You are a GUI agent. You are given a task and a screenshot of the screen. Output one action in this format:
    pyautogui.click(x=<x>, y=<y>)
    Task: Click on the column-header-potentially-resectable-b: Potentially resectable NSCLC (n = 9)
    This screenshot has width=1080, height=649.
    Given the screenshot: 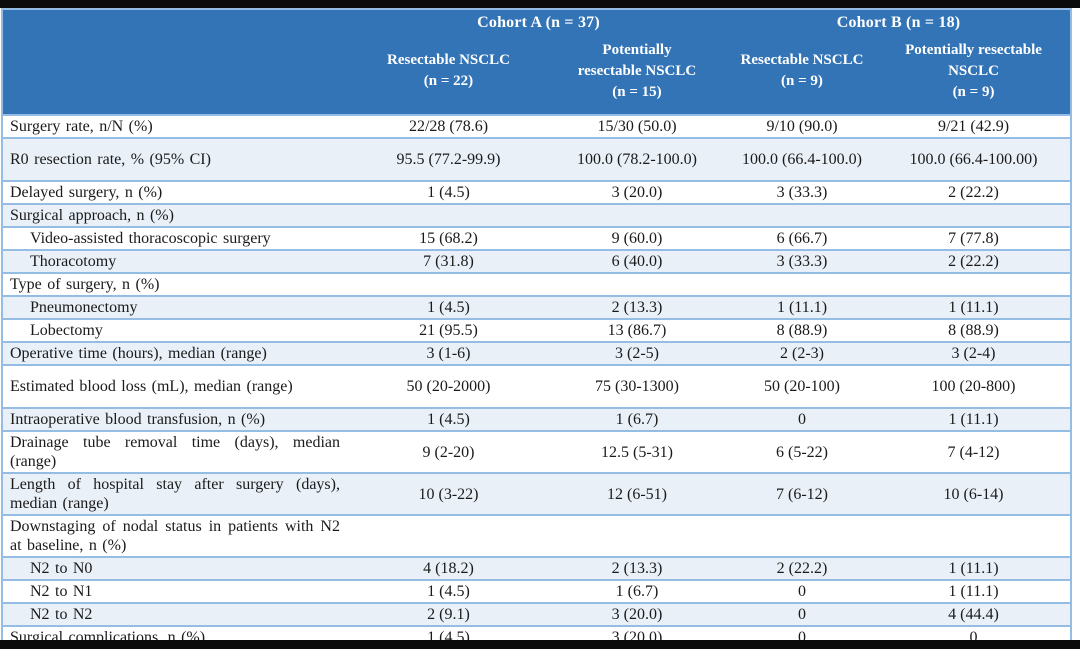 What is the action you would take?
    pyautogui.click(x=974, y=75)
    